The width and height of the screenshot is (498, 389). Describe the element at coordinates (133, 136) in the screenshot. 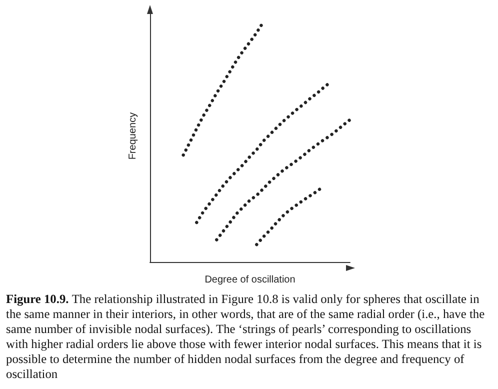

I see `y-axis-title: Frequency` at that location.